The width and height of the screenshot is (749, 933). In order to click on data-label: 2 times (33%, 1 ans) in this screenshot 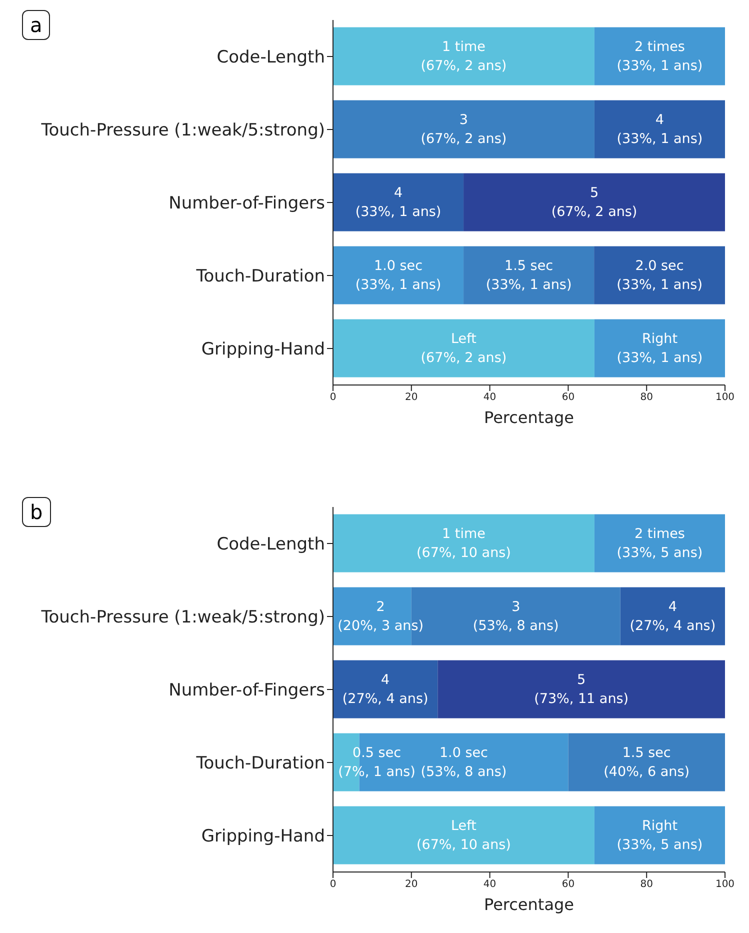, I will do `click(659, 56)`.